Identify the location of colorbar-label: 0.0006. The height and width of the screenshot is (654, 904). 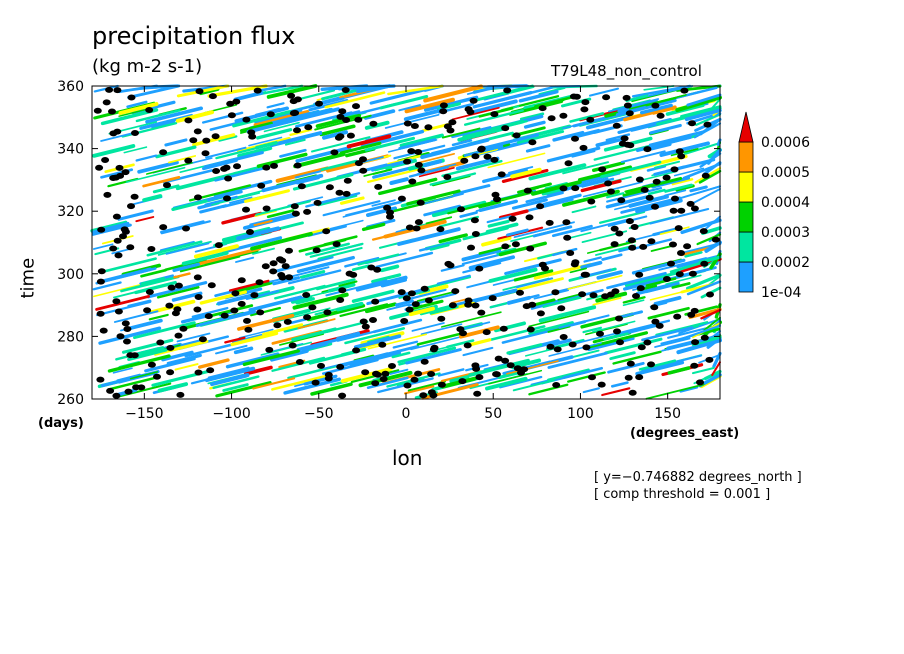
(785, 143).